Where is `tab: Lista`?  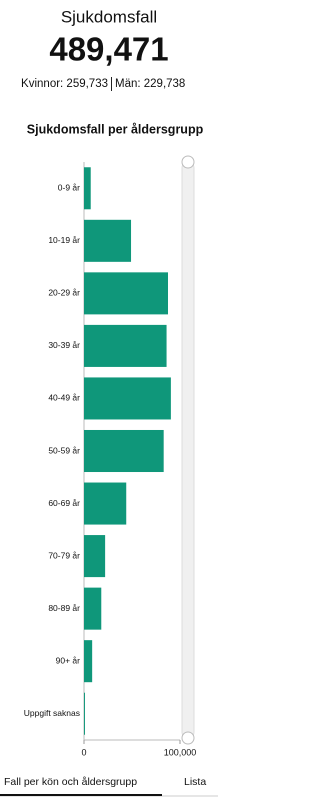
tab: Lista is located at coordinates (195, 782).